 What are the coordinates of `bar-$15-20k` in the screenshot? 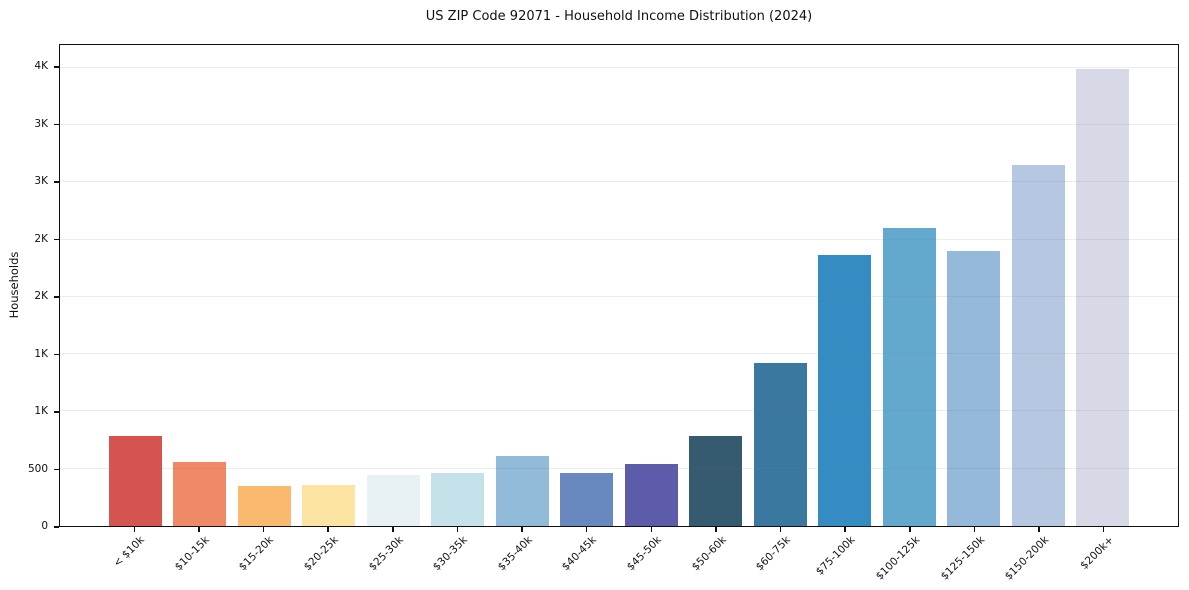 It's located at (264, 505).